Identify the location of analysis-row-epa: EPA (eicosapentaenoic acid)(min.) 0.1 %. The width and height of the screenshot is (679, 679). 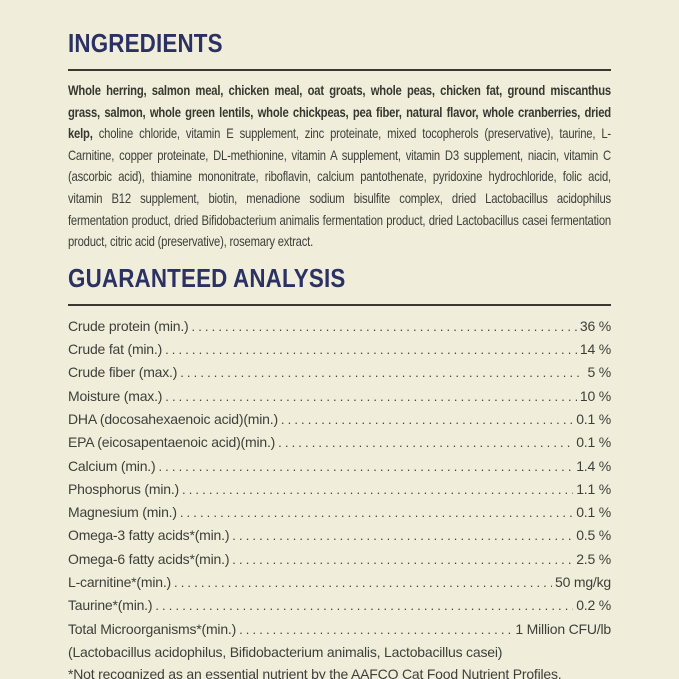
(339, 442).